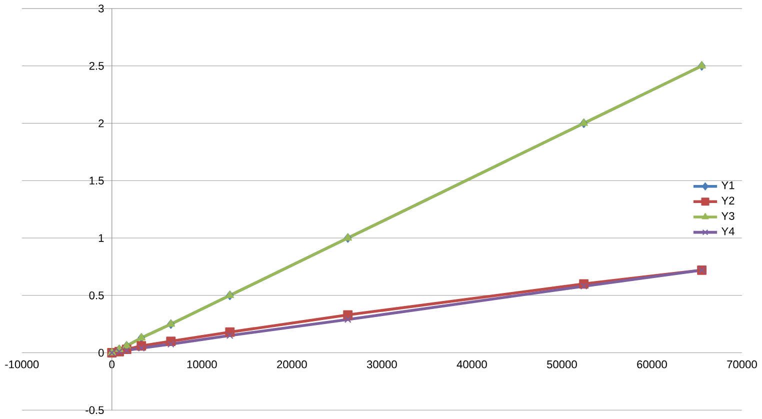 Image resolution: width=762 pixels, height=419 pixels. What do you see at coordinates (95, 410) in the screenshot?
I see `y-tick-label: -0.5` at bounding box center [95, 410].